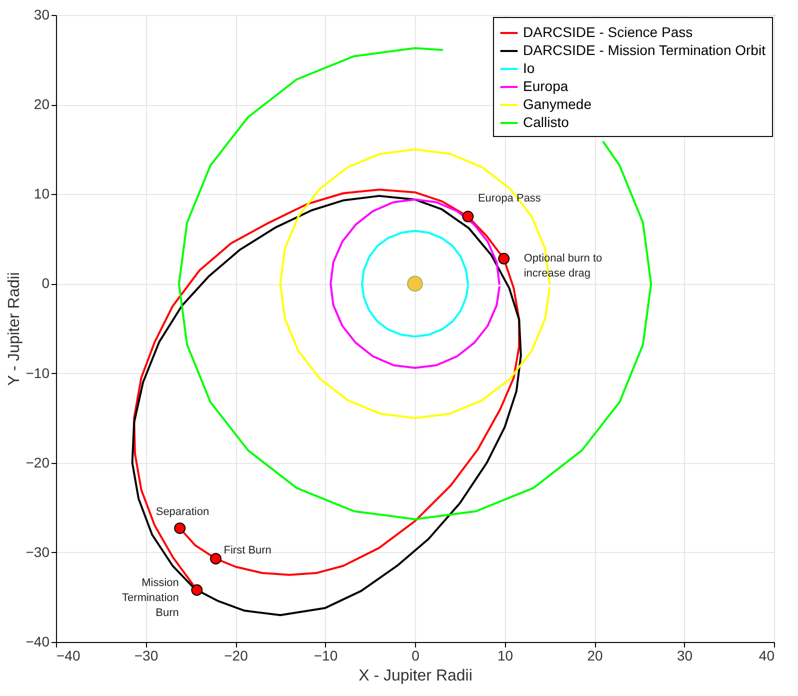 The image size is (798, 696). What do you see at coordinates (38, 372) in the screenshot?
I see `y-tick-label: −10` at bounding box center [38, 372].